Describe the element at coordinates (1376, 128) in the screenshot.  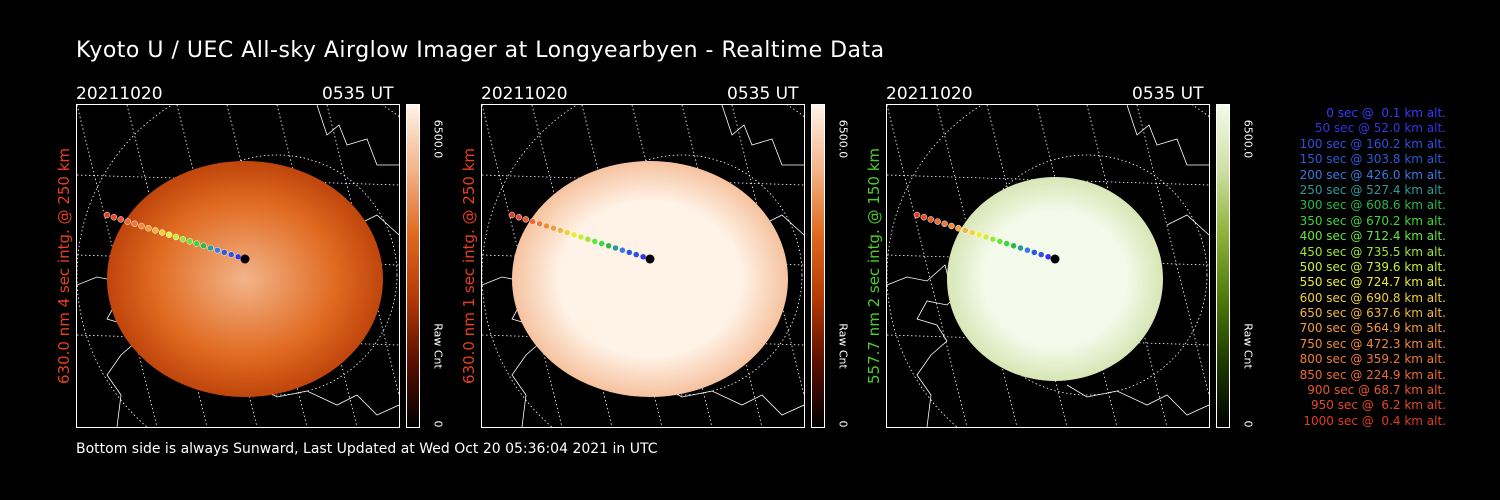
I see `trajectory-legend-row: 50 sec @ 52.0 km alt.` at that location.